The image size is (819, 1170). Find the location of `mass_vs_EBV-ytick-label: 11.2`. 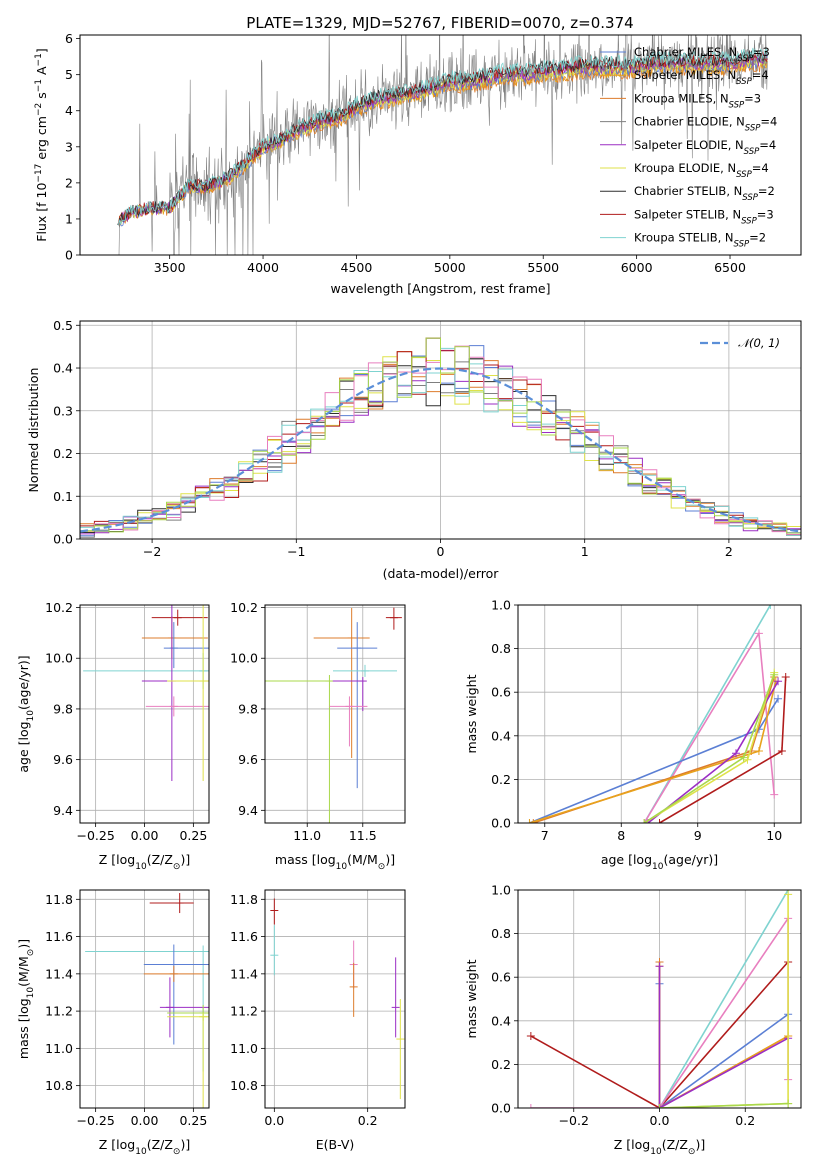

mass_vs_EBV-ytick-label: 11.2 is located at coordinates (244, 1011).